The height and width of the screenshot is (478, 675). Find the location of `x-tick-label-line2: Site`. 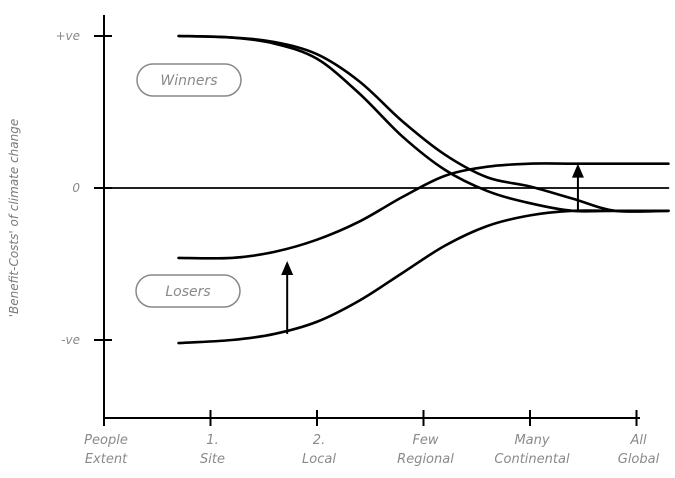

x-tick-label-line2: Site is located at coordinates (212, 459).